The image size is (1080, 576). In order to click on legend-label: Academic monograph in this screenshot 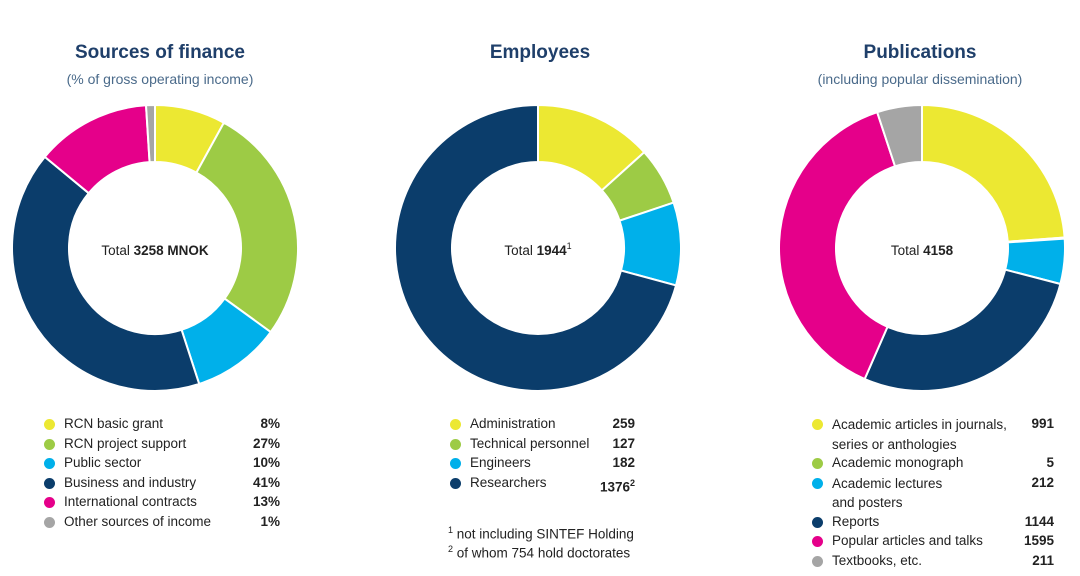, I will do `click(898, 462)`.